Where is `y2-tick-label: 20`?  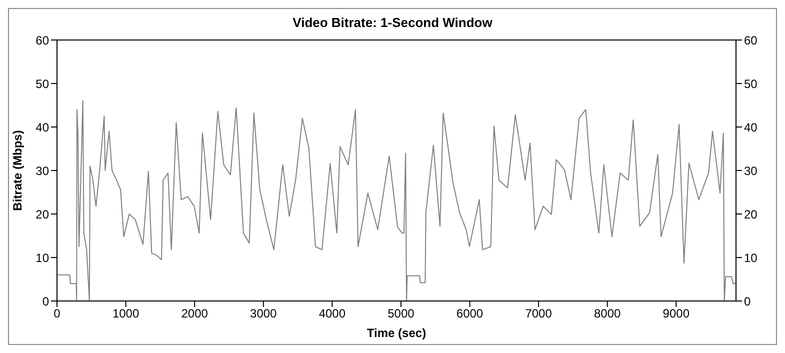 y2-tick-label: 20 is located at coordinates (751, 214).